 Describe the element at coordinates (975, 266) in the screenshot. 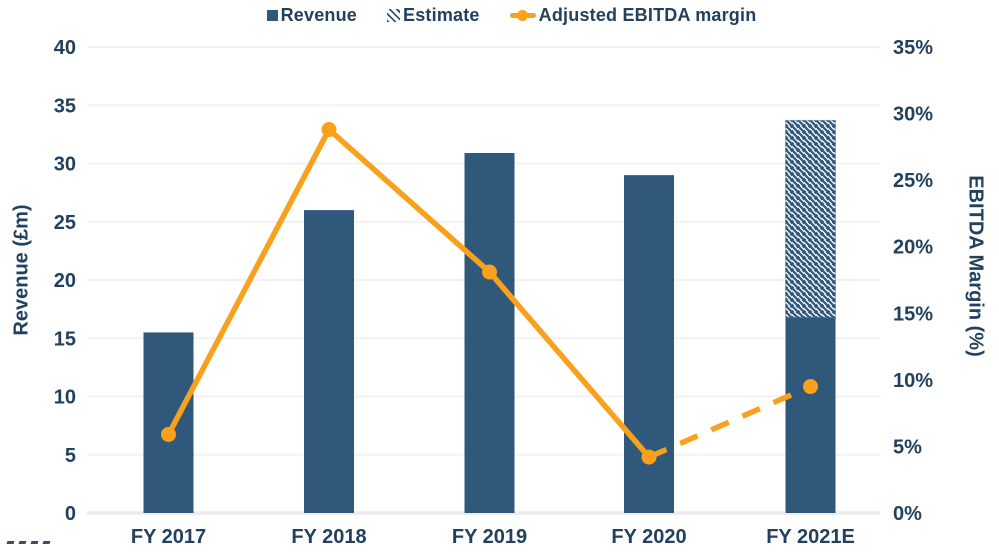

I see `right-axis-title: EBITDA Margin (%)` at that location.